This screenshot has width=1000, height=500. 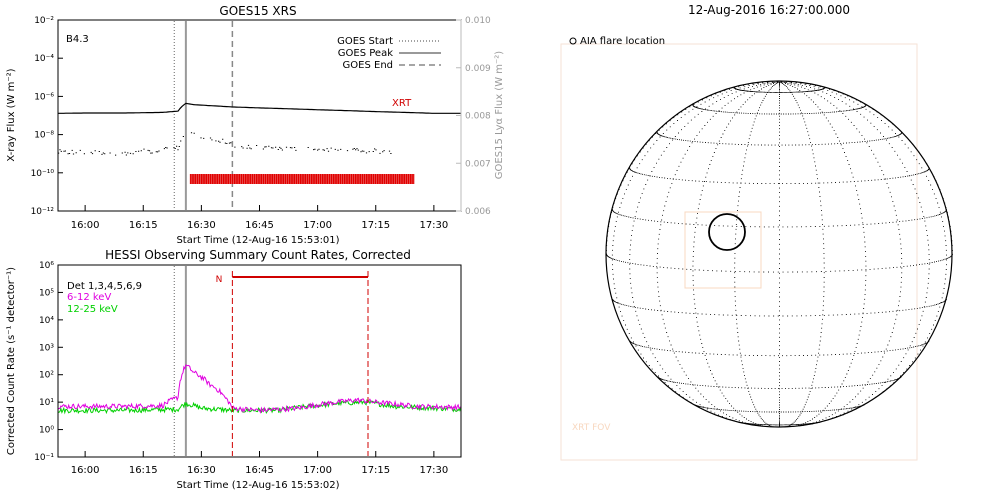 I want to click on goes-x-axis-title: Start Time (12-Aug-16 15:53:01), so click(x=257, y=240).